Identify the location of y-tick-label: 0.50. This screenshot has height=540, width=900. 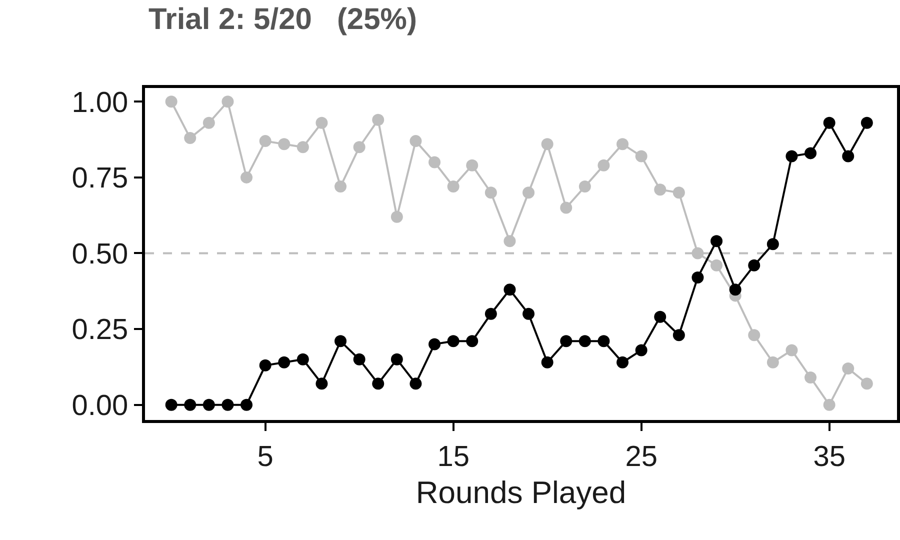
(100, 254).